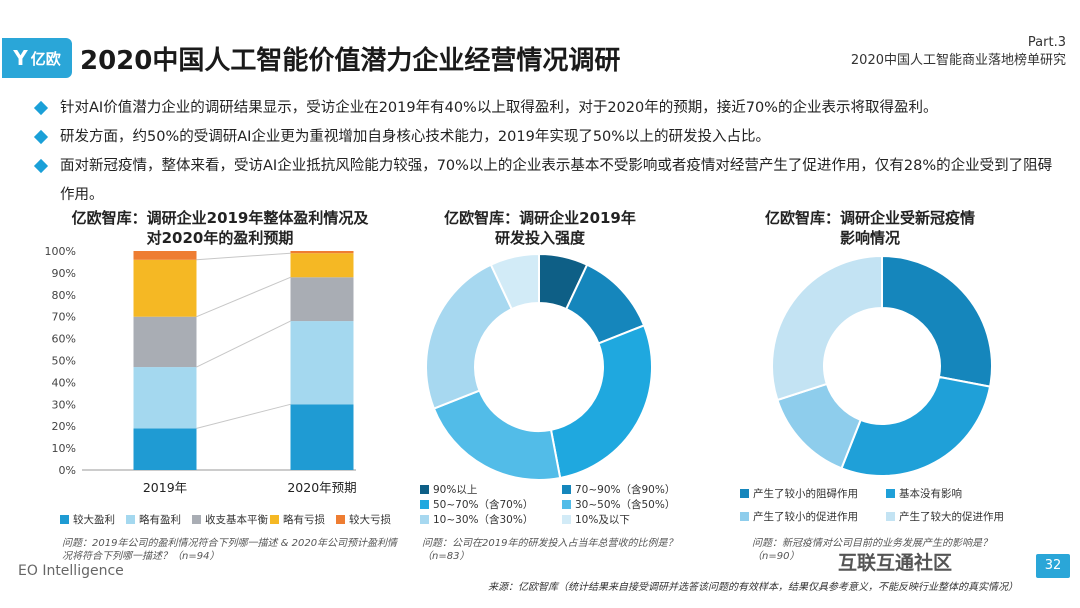 The image size is (1080, 608). I want to click on part-label: Part.3 2020中国人工智能商业落地榜单研究, so click(958, 52).